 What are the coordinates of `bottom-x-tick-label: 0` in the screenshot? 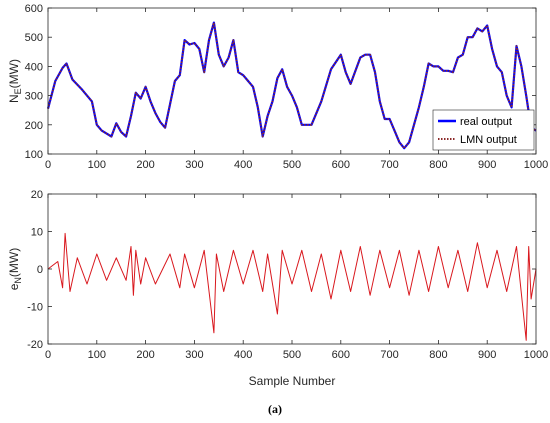 It's located at (48, 355).